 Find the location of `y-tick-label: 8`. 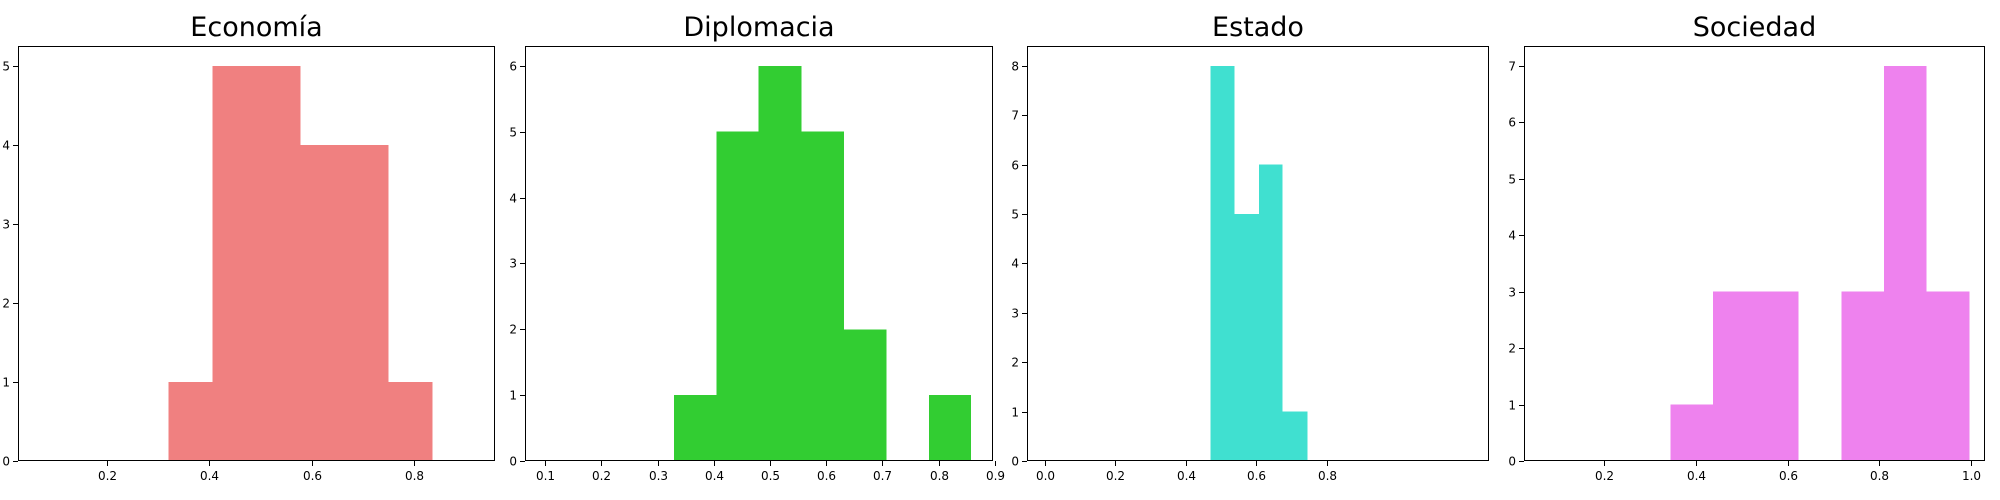

y-tick-label: 8 is located at coordinates (1015, 67).